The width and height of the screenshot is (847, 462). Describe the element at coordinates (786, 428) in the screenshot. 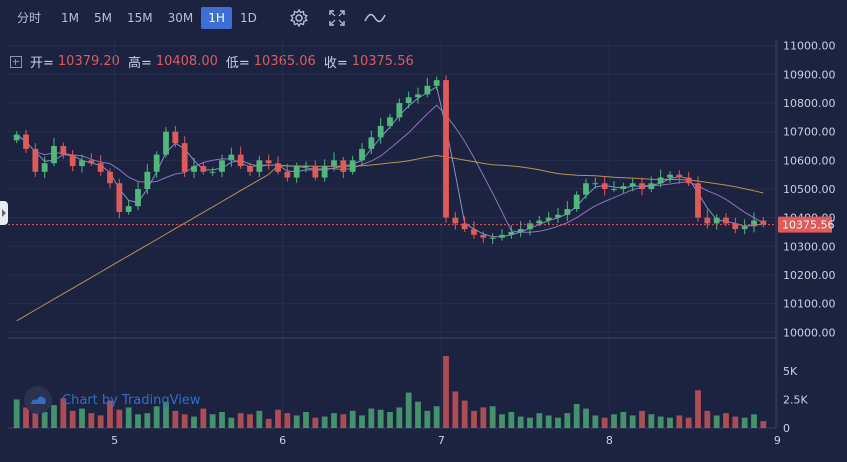

I see `volume-tick-label: 0` at that location.